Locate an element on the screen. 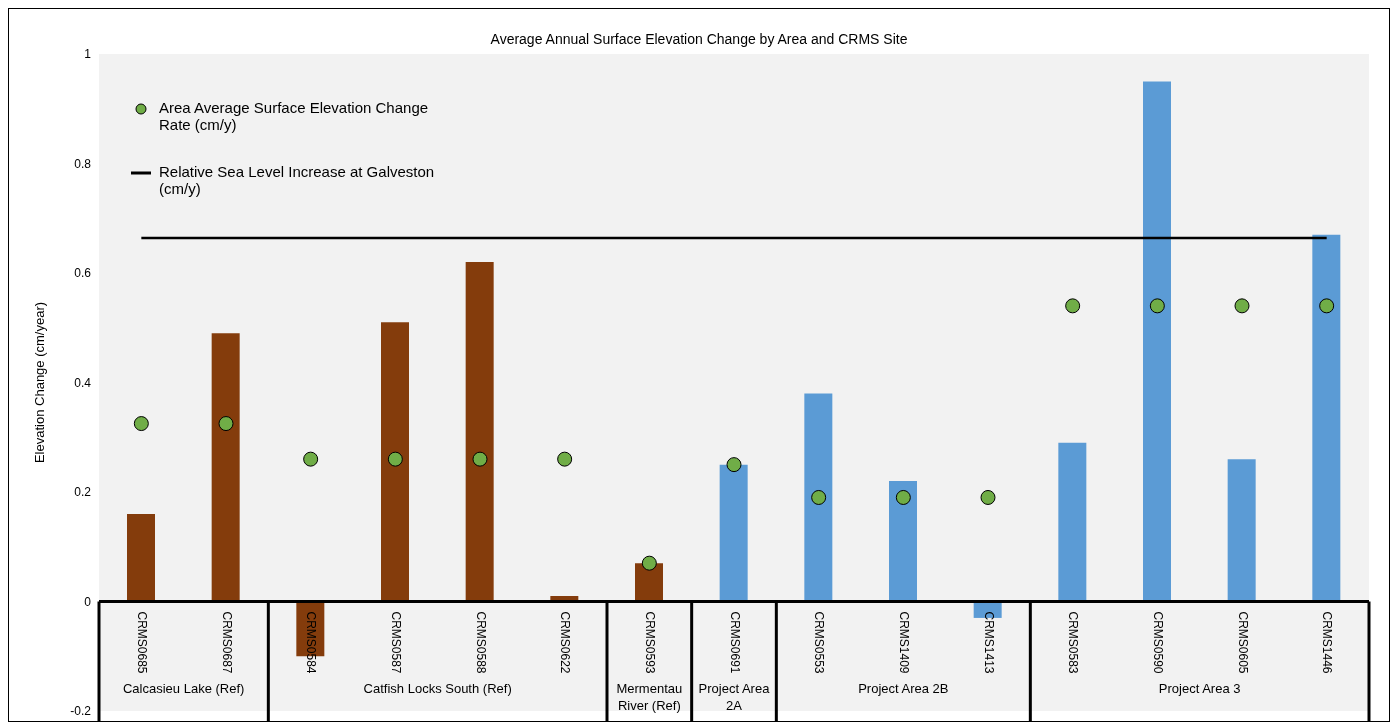 Image resolution: width=1400 pixels, height=728 pixels. x-tick-label: CRMS0588 is located at coordinates (480, 642).